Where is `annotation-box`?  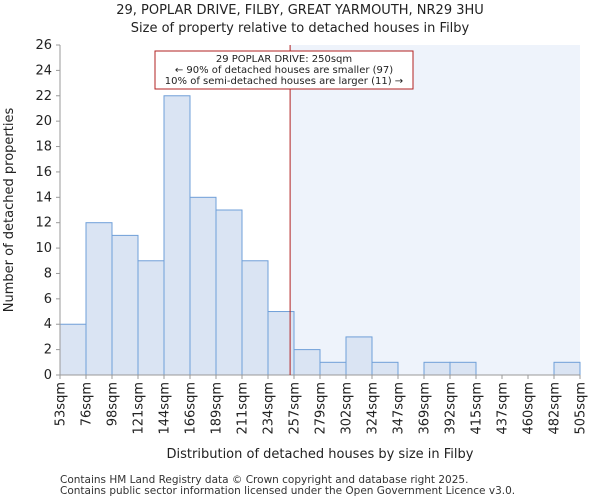
annotation-box is located at coordinates (284, 70).